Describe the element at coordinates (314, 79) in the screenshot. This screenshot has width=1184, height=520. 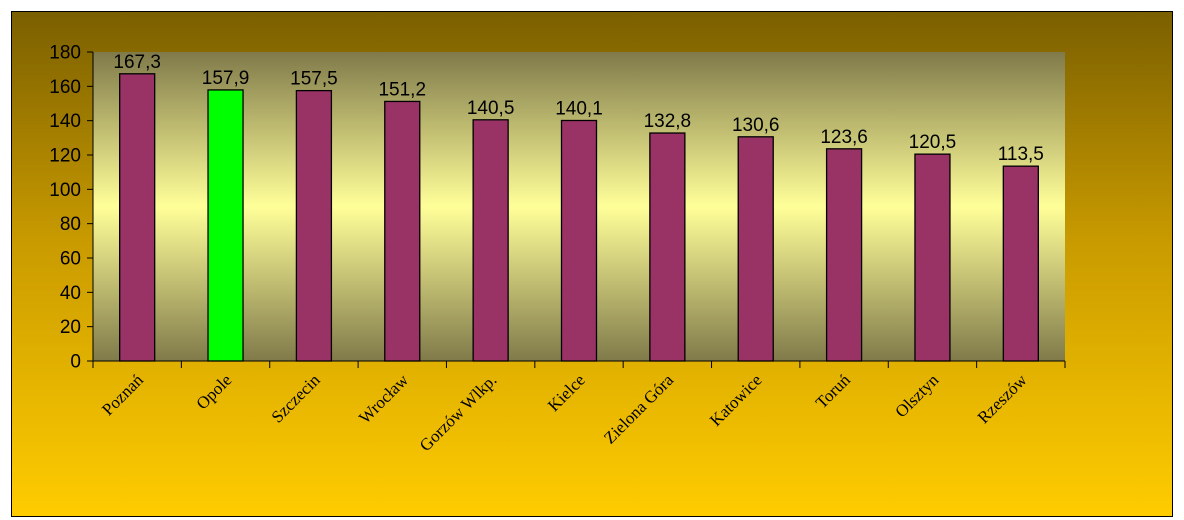
I see `data-label: 157,5` at that location.